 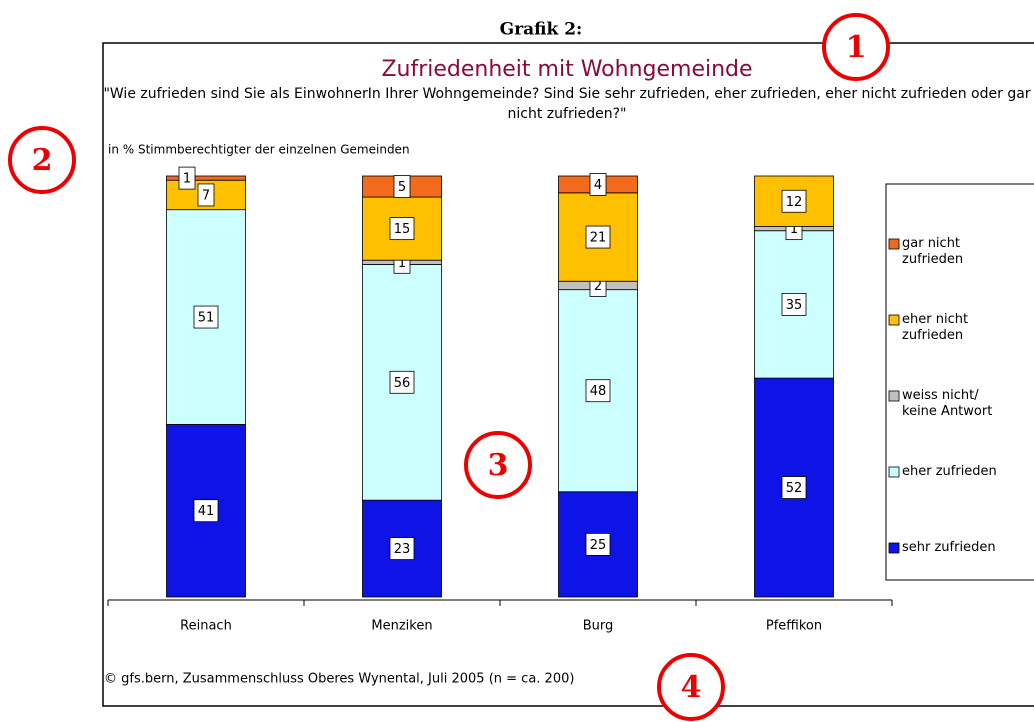 I want to click on header: Grafik 2:, so click(x=541, y=30).